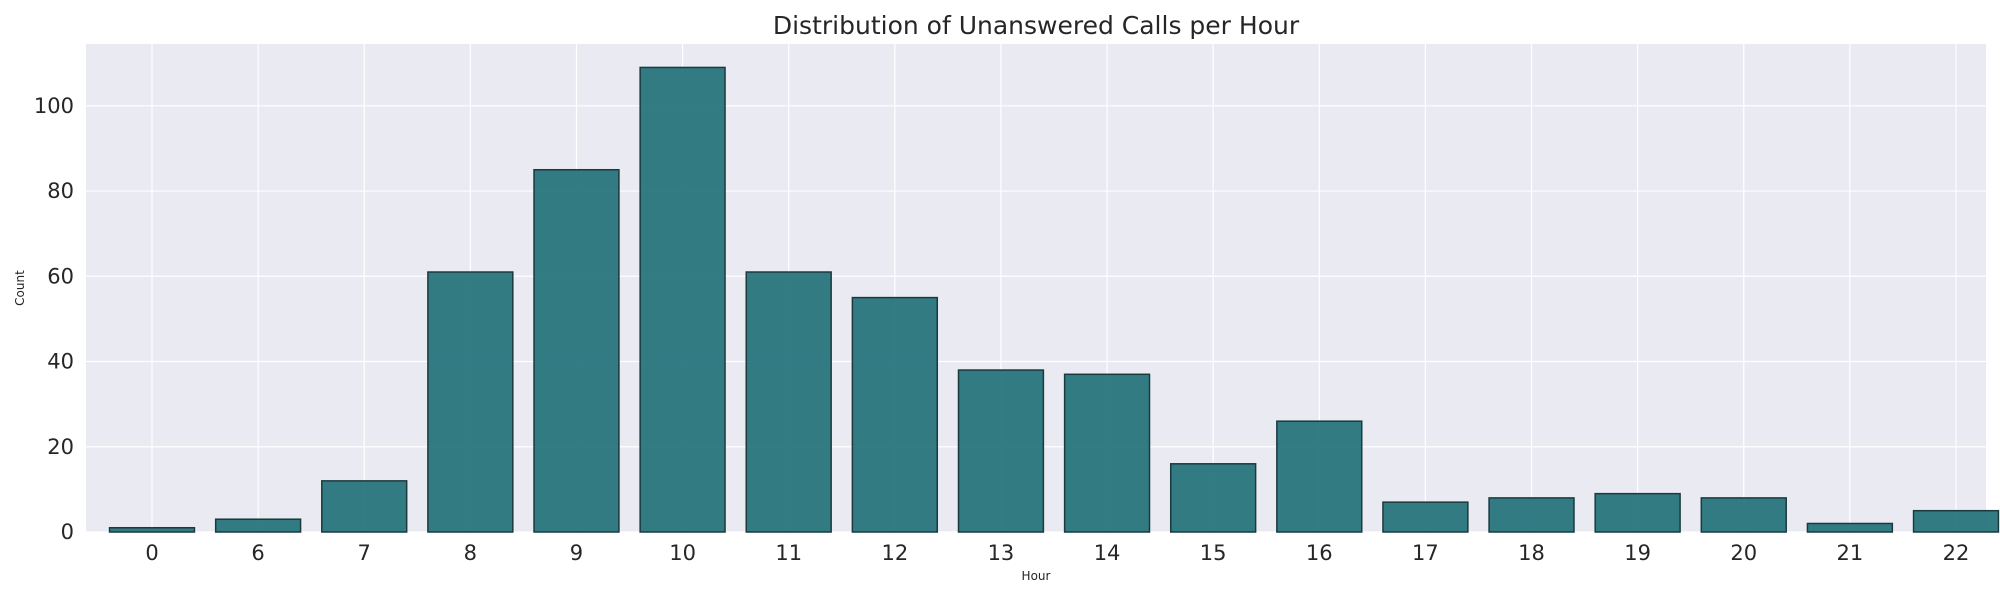 The height and width of the screenshot is (600, 2000). Describe the element at coordinates (894, 553) in the screenshot. I see `x-tick-label: 12` at that location.